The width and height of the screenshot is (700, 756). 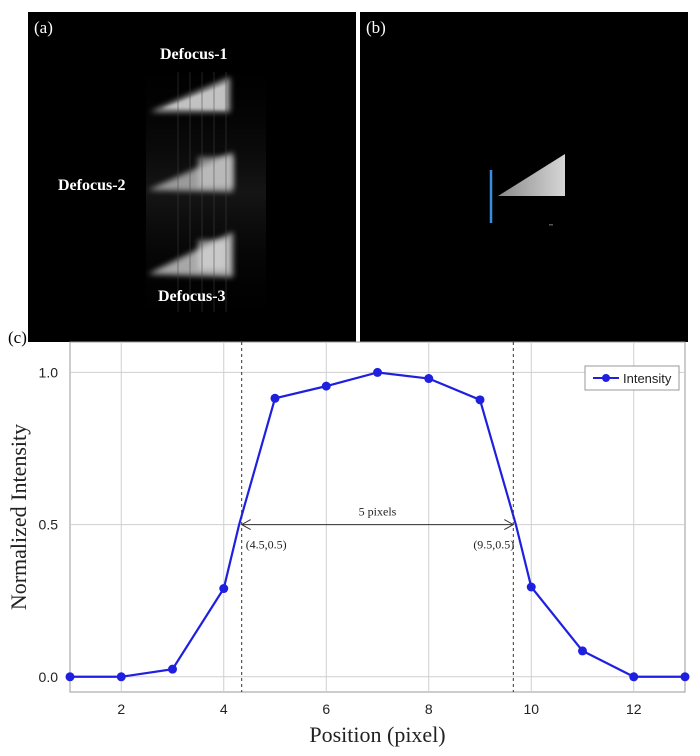 I want to click on panel-c-label: (c), so click(x=17, y=337).